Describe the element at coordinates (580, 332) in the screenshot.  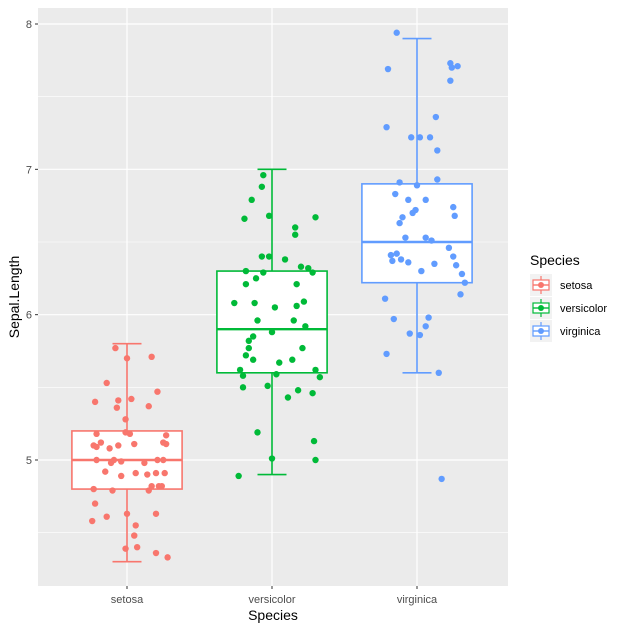
I see `legend-label-virginica: virginica` at that location.